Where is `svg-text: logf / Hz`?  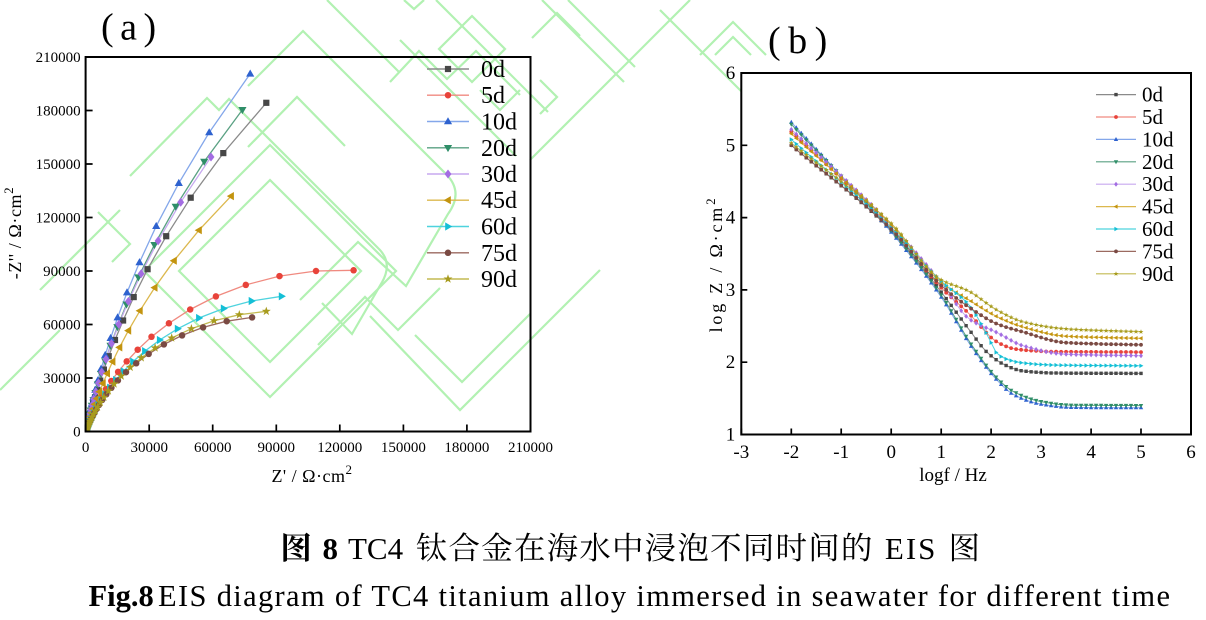 svg-text: logf / Hz is located at coordinates (953, 475).